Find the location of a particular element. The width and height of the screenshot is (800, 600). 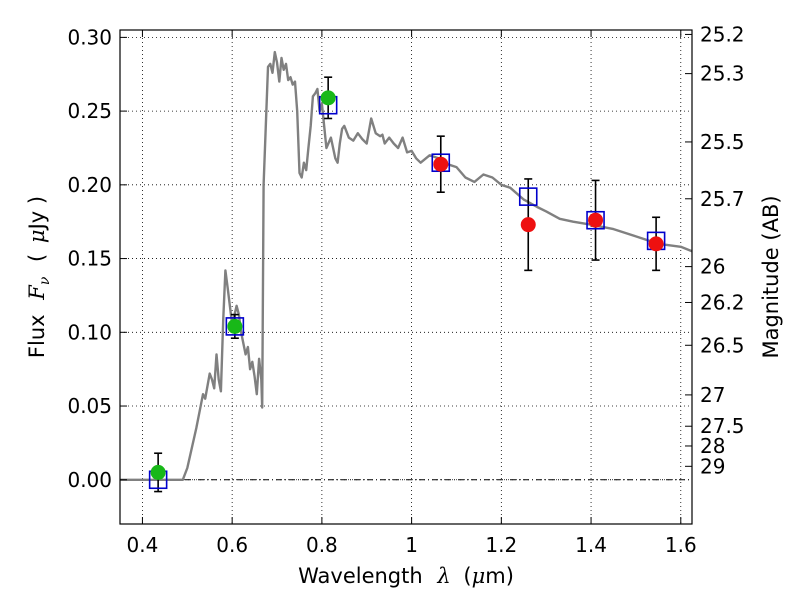

y-tick-label: 0.00 is located at coordinates (89, 480).